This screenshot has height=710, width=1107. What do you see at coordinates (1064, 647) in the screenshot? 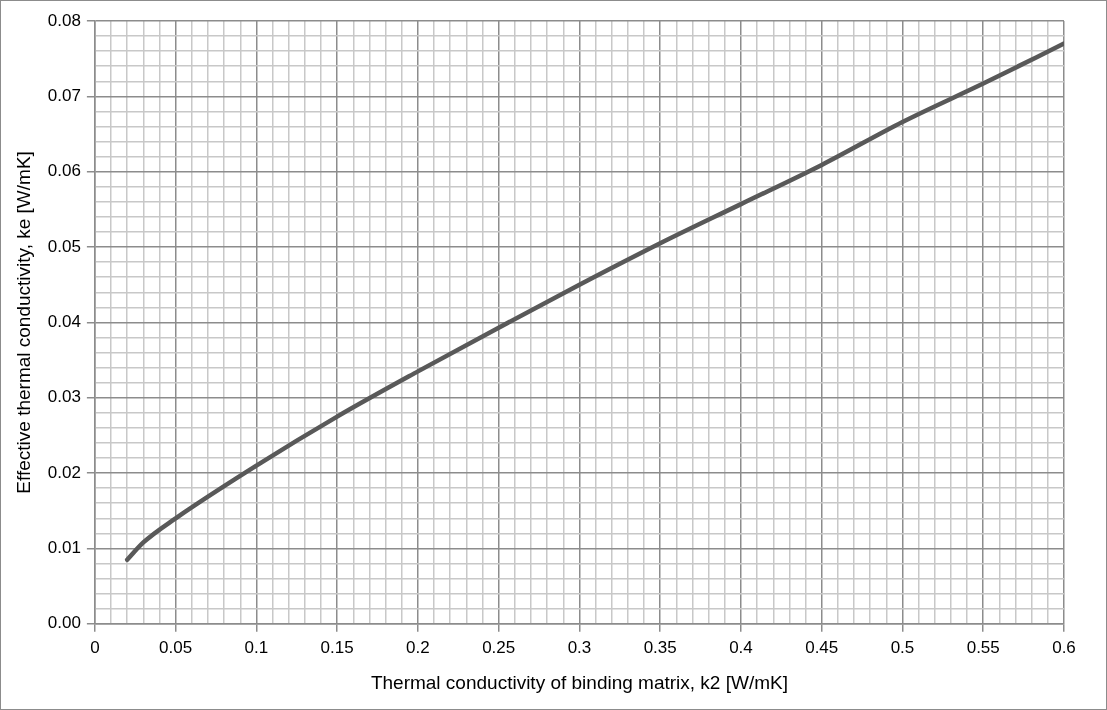
I see `x-tick-label: 0.6` at bounding box center [1064, 647].